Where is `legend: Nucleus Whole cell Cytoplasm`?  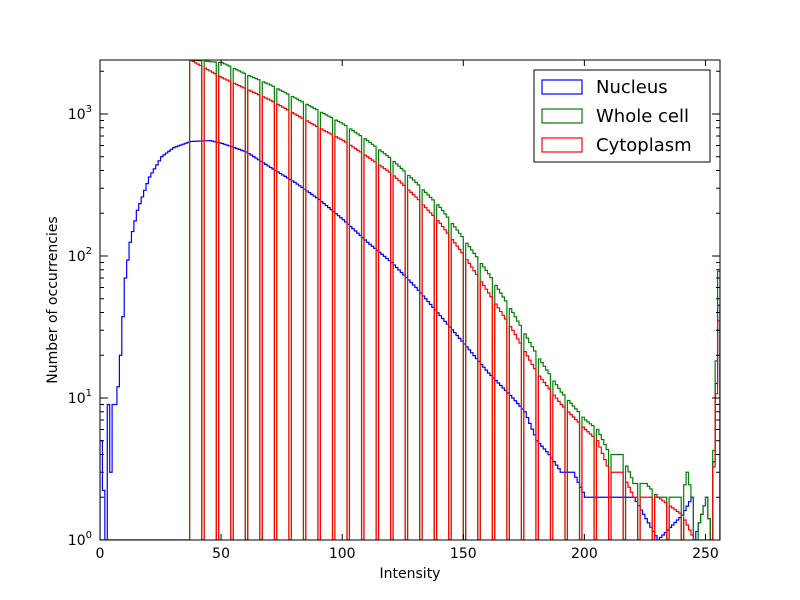 legend: Nucleus Whole cell Cytoplasm is located at coordinates (622, 116).